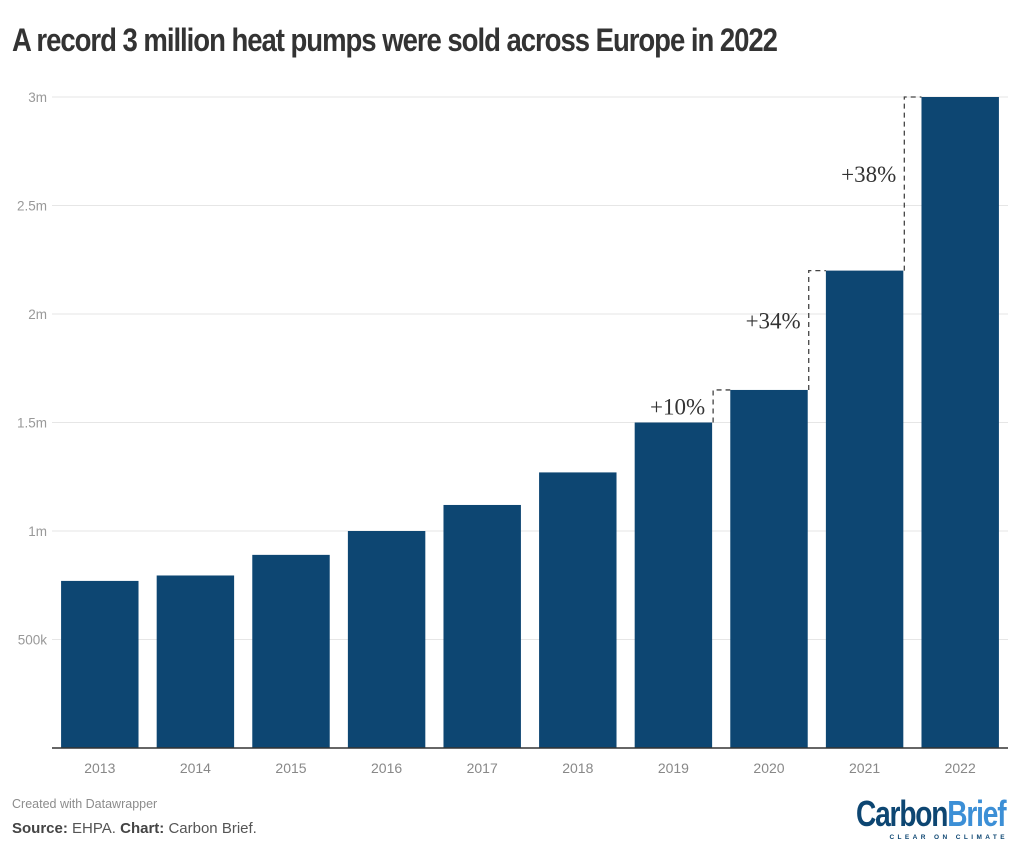 Image resolution: width=1024 pixels, height=852 pixels. I want to click on y-tick-label: 3m, so click(37, 97).